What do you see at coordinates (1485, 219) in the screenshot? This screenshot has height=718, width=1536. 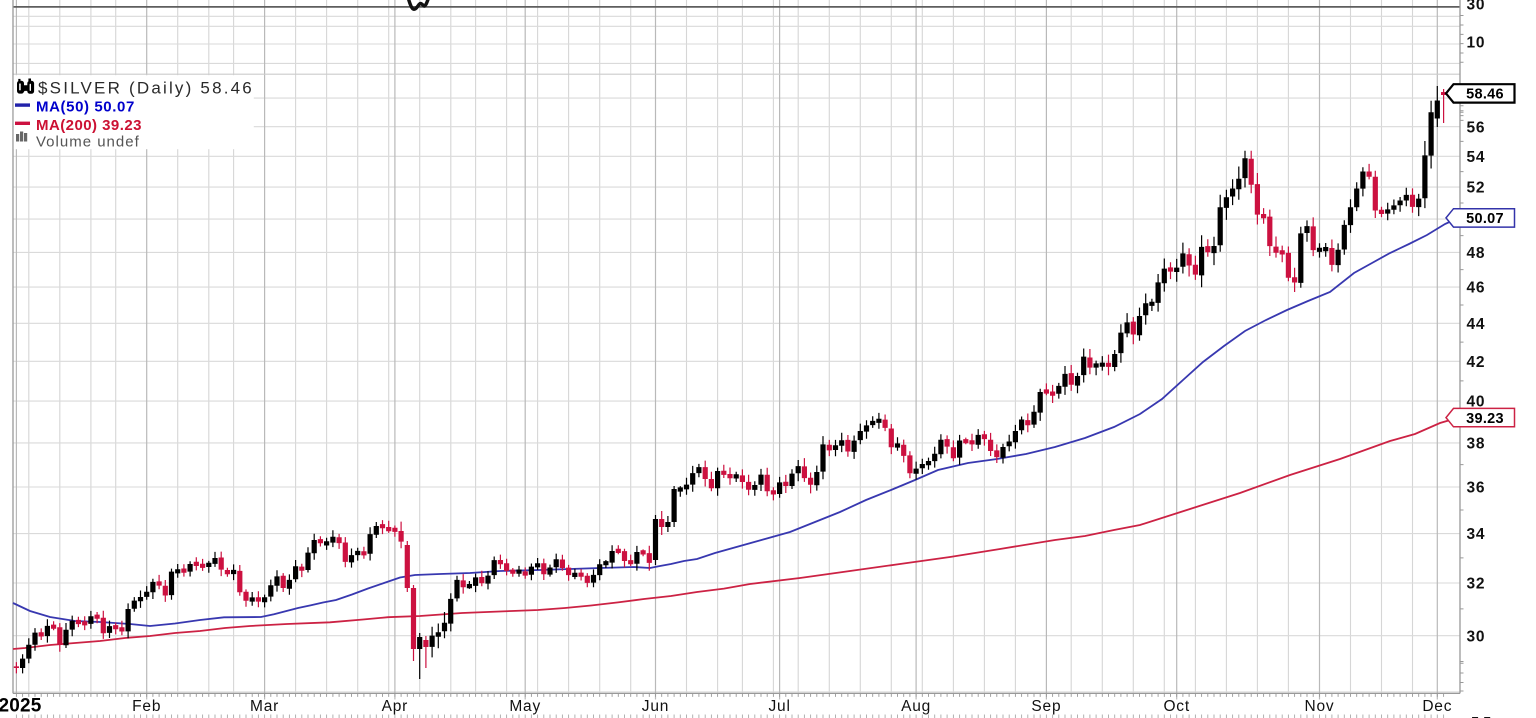 I see `svg-text: 50.07` at bounding box center [1485, 219].